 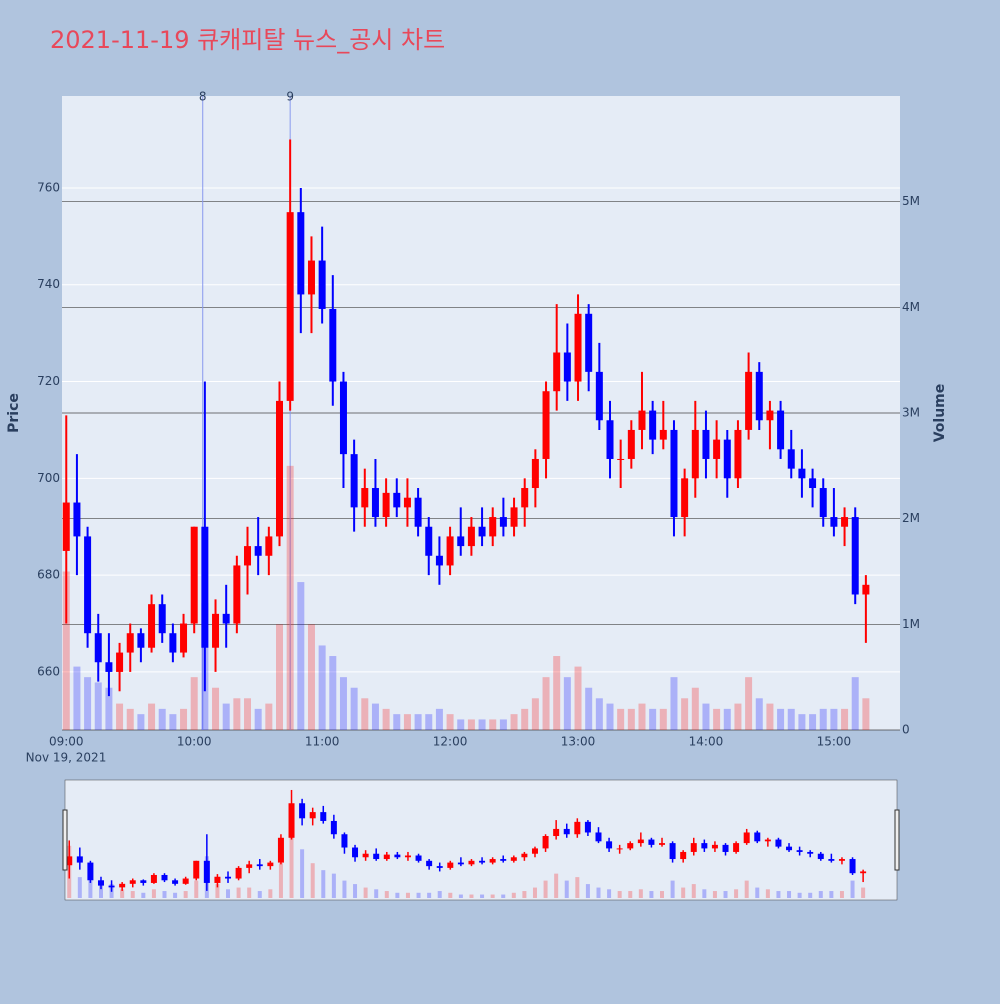 I want to click on y2-axis-title: Volume, so click(x=940, y=413).